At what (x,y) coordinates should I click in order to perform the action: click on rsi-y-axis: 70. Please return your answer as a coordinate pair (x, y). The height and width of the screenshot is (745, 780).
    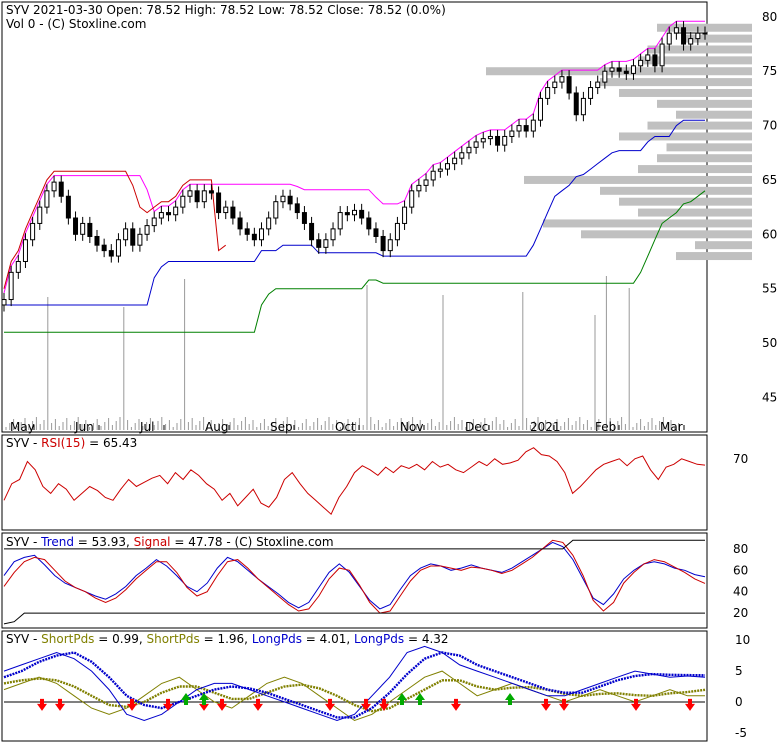
    Looking at the image, I should click on (740, 459).